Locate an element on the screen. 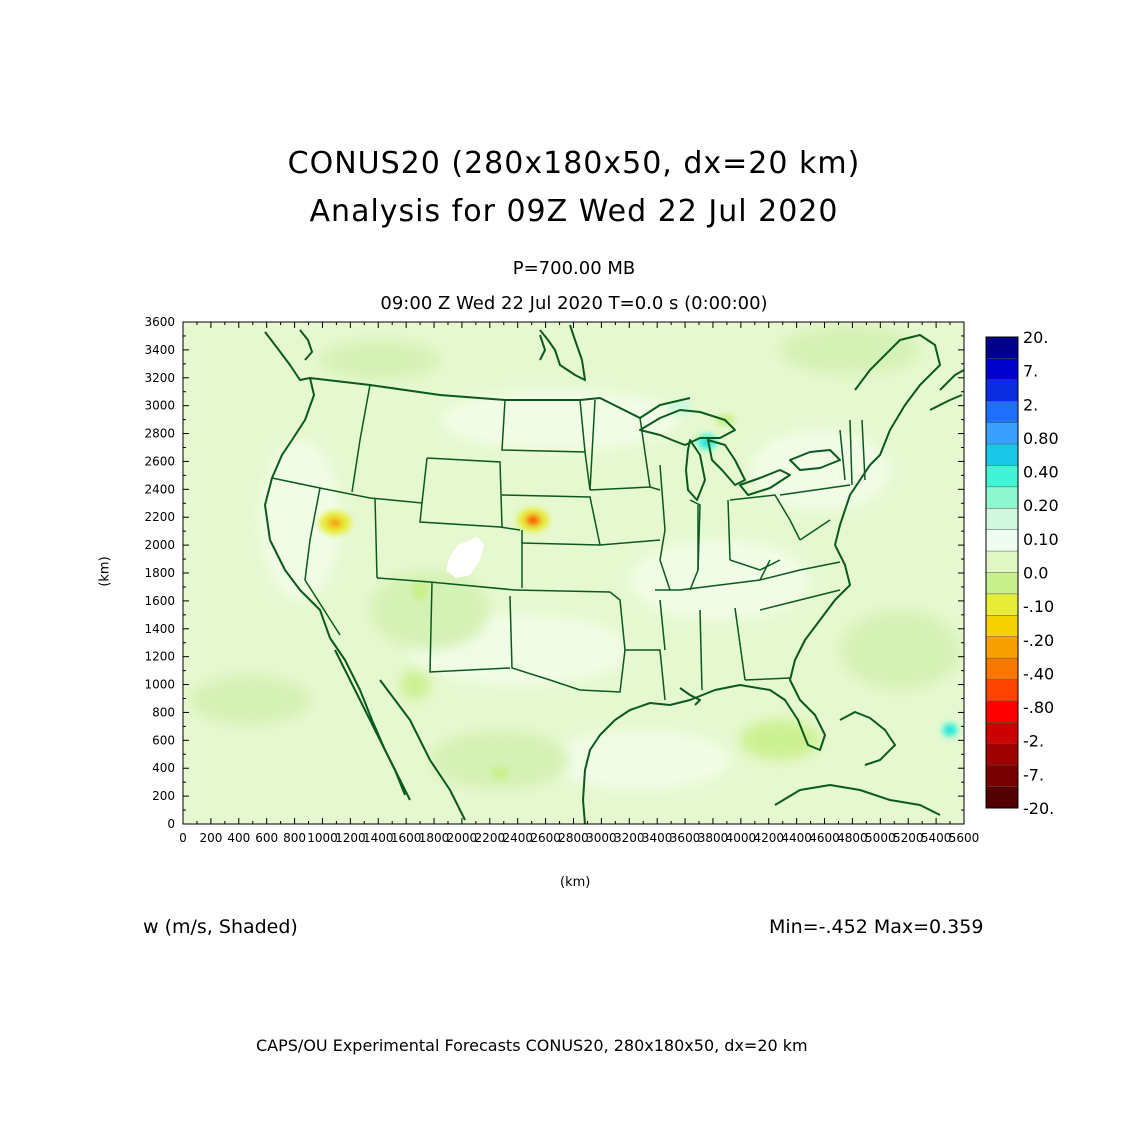 Image resolution: width=1148 pixels, height=1148 pixels. x-tick-label: 2000 is located at coordinates (462, 838).